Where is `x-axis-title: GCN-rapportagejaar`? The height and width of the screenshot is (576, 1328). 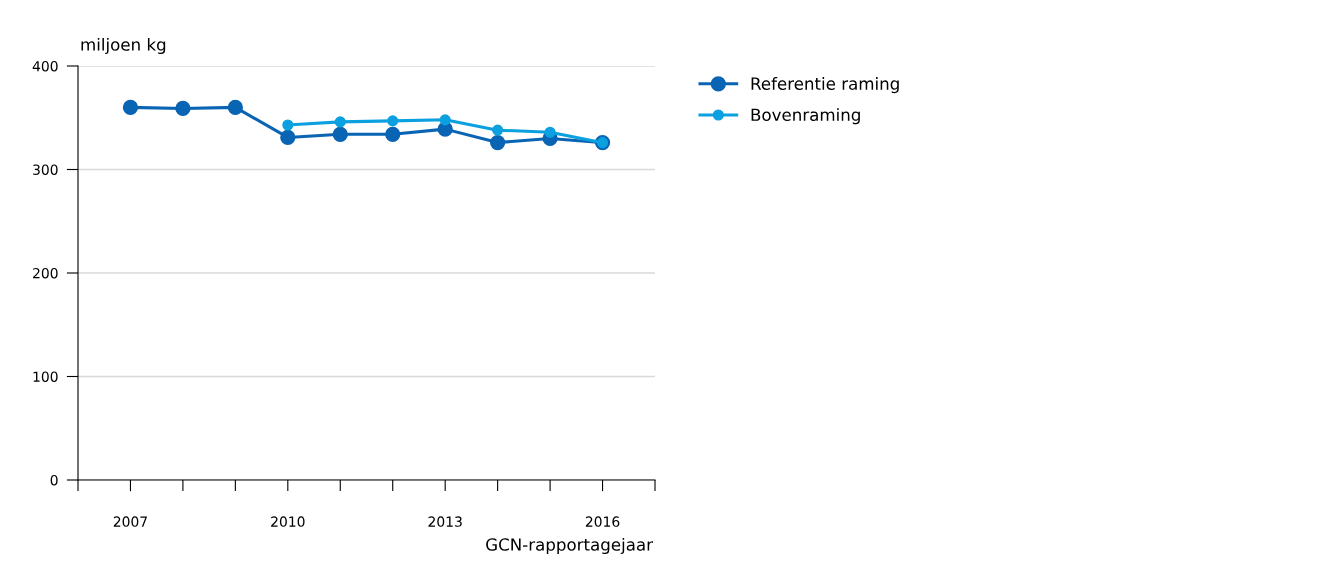 x-axis-title: GCN-rapportagejaar is located at coordinates (569, 546).